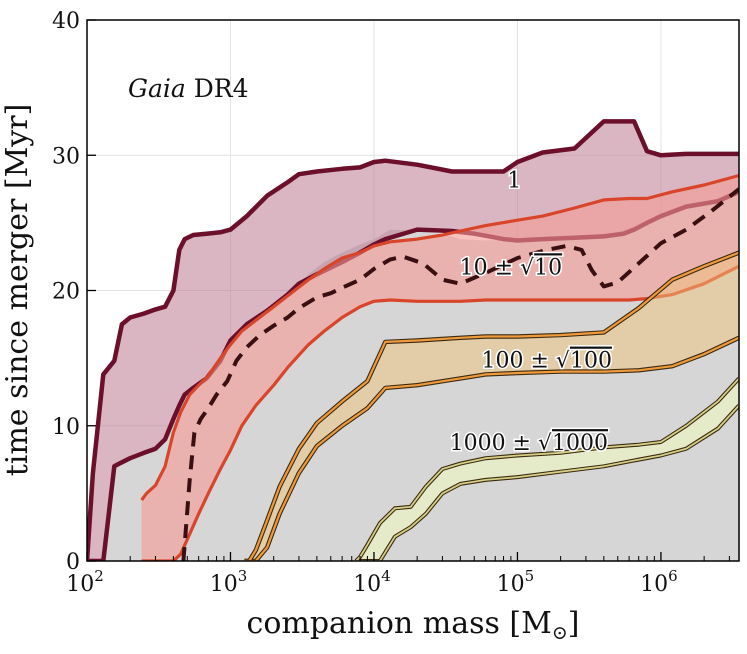  I want to click on x-tick-exp: 6, so click(673, 576).